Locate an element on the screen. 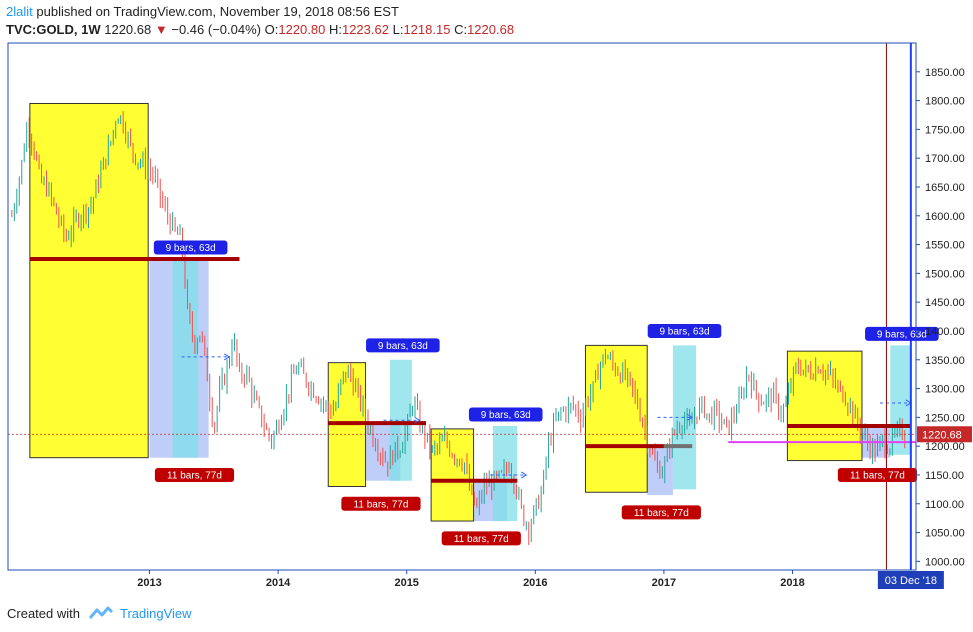  down-arrow-icon: ▼ is located at coordinates (161, 29).